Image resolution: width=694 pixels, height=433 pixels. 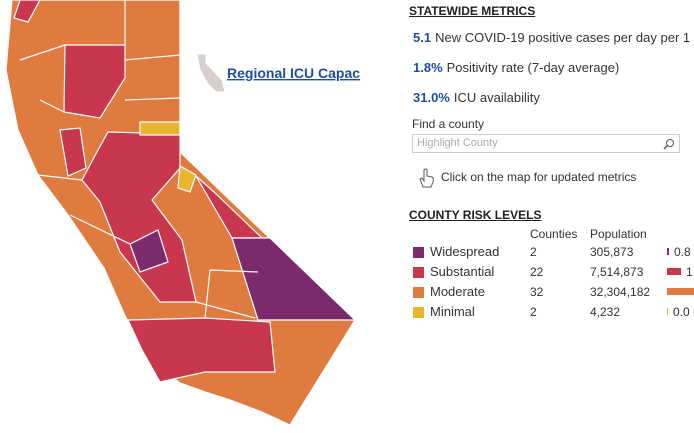 What do you see at coordinates (293, 73) in the screenshot?
I see `regional-icu-link: Regional ICU Capacity` at bounding box center [293, 73].